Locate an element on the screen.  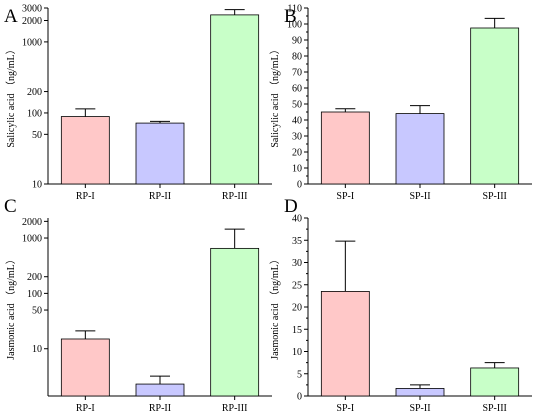
panel-letter: C is located at coordinates (10, 206).